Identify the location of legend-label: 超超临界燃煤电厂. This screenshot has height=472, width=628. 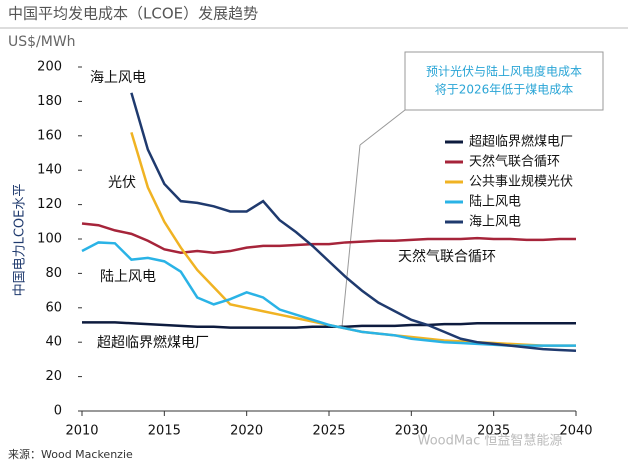
(521, 142).